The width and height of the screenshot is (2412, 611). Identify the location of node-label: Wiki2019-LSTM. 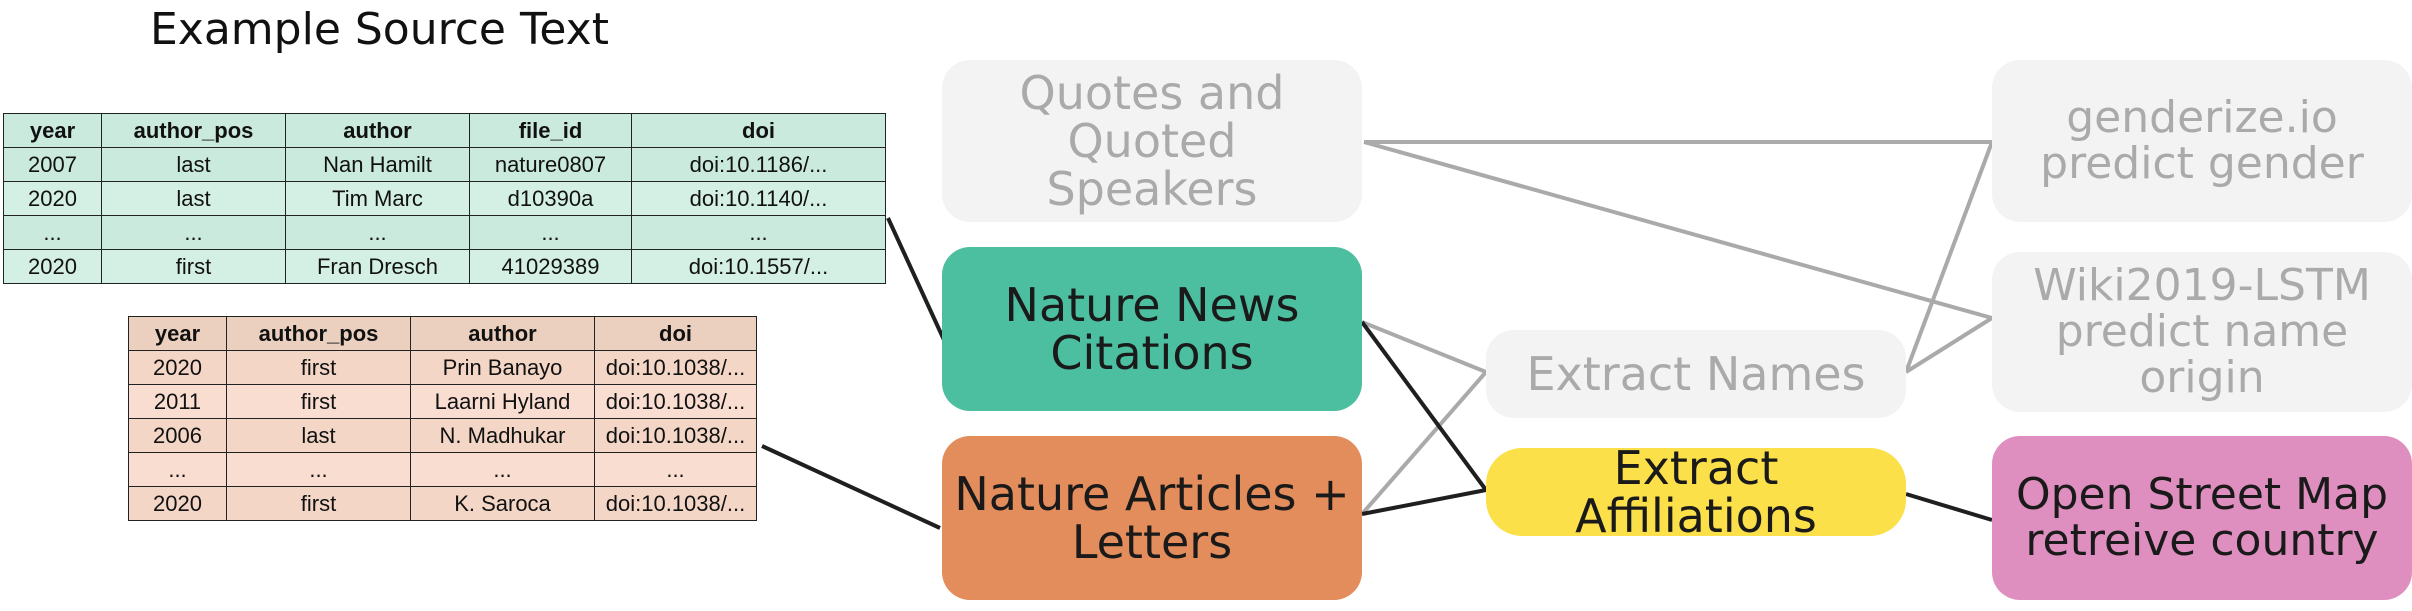
(2202, 285).